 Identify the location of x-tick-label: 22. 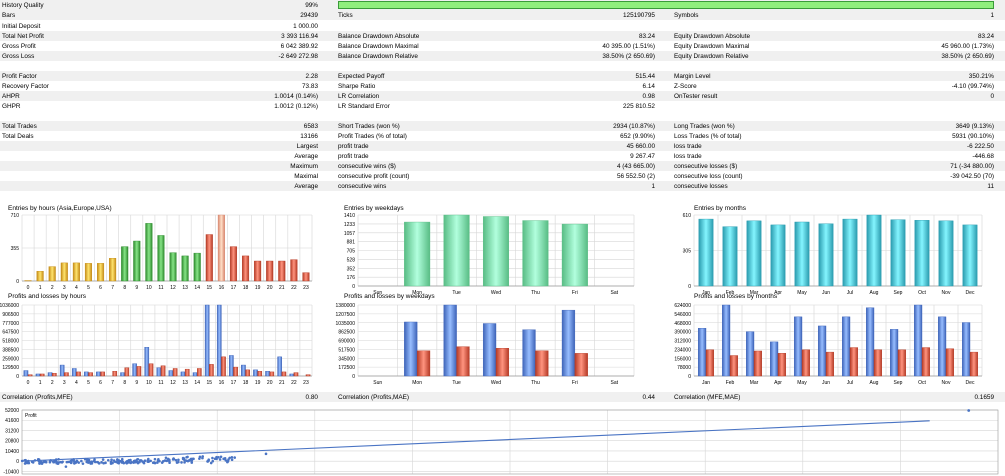
(294, 288).